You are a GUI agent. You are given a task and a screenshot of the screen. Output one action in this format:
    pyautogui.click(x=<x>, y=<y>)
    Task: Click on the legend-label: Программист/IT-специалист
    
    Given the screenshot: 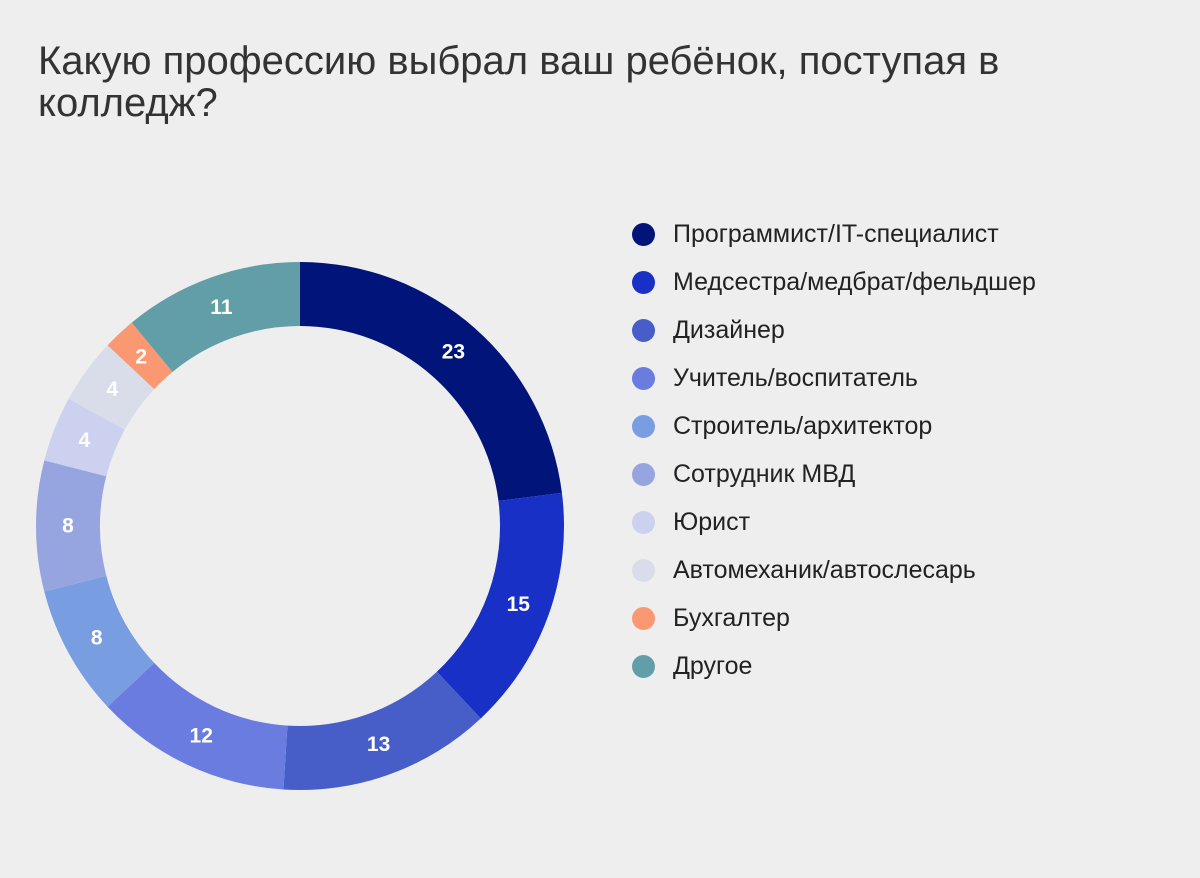 What is the action you would take?
    pyautogui.click(x=836, y=233)
    